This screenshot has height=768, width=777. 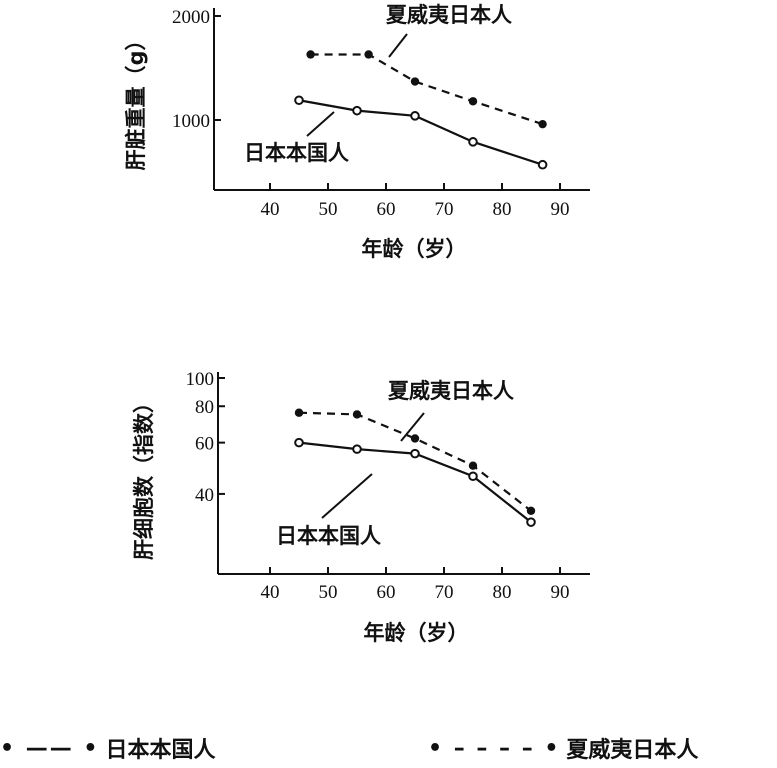 I want to click on y-tick-label: 40, so click(x=204, y=495).